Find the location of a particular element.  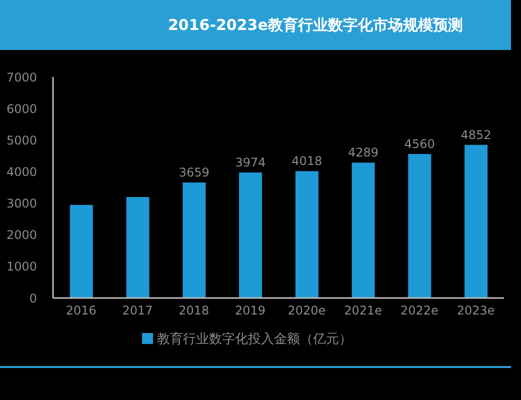

data-label: 4560 is located at coordinates (419, 144).